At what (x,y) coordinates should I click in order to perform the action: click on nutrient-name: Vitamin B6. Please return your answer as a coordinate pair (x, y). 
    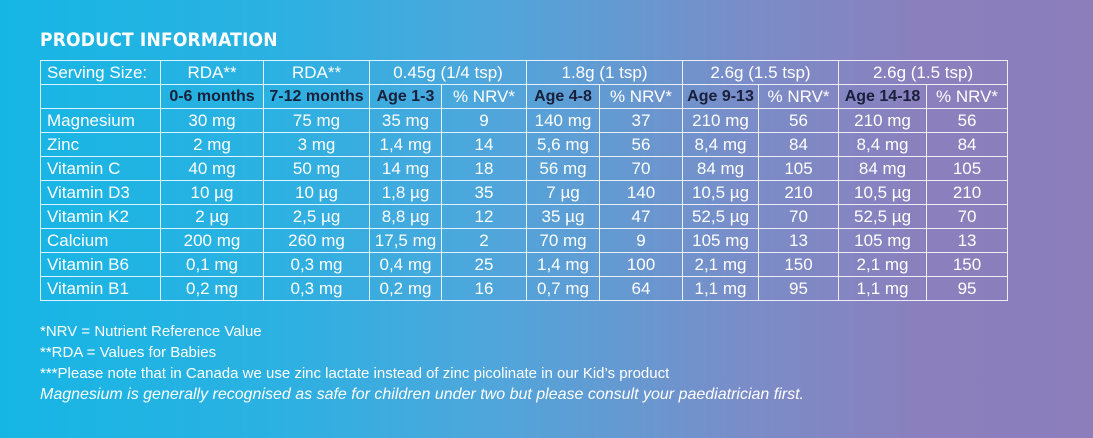
    Looking at the image, I should click on (100, 264).